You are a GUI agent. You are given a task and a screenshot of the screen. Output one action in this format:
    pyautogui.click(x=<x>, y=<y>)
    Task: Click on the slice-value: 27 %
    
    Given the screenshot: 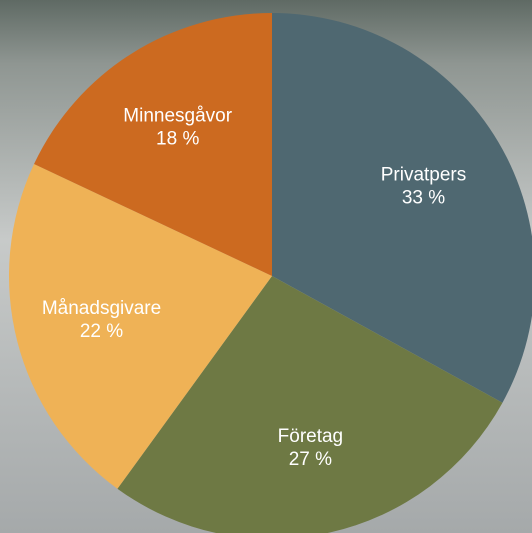 What is the action you would take?
    pyautogui.click(x=310, y=459)
    